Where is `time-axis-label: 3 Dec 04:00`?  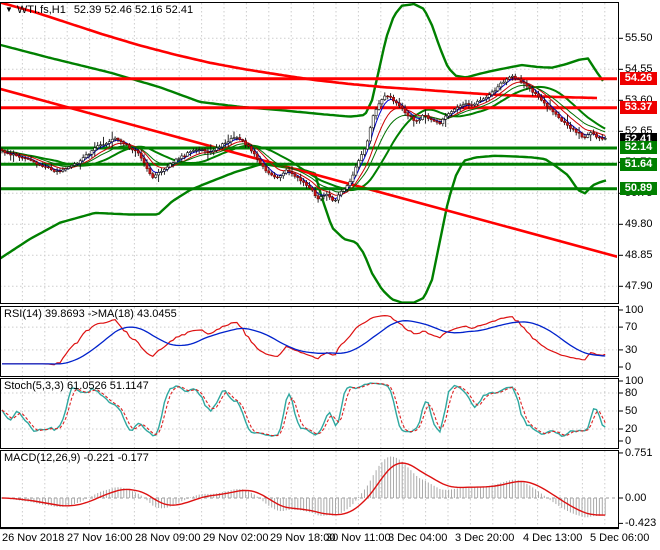
time-axis-label: 3 Dec 04:00 is located at coordinates (418, 538).